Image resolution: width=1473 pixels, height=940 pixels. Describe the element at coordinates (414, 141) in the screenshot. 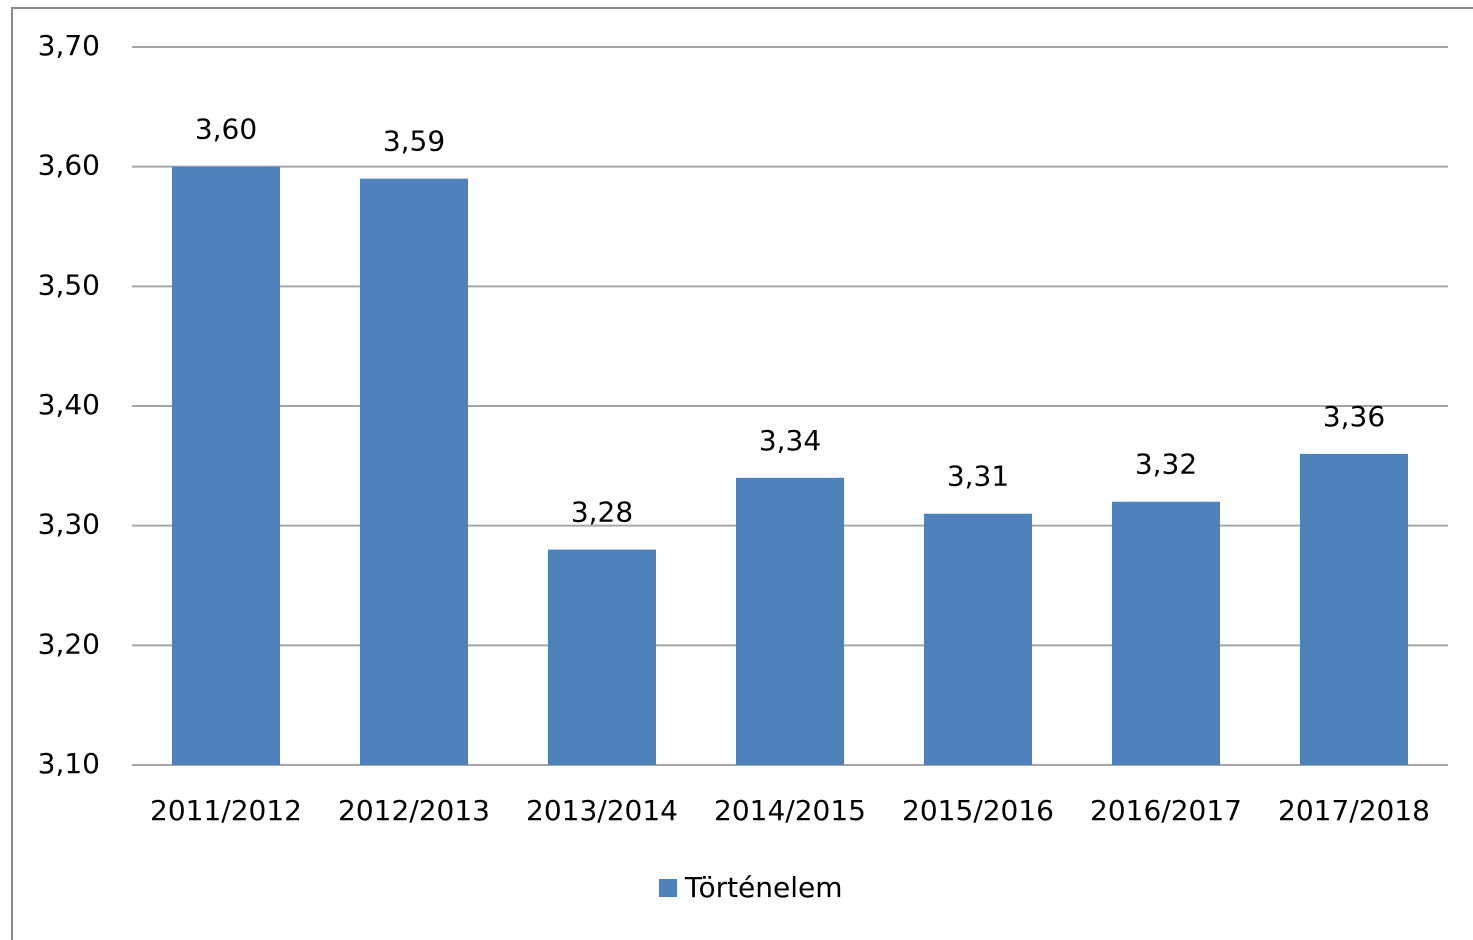

I see `data-label: 3,59` at that location.